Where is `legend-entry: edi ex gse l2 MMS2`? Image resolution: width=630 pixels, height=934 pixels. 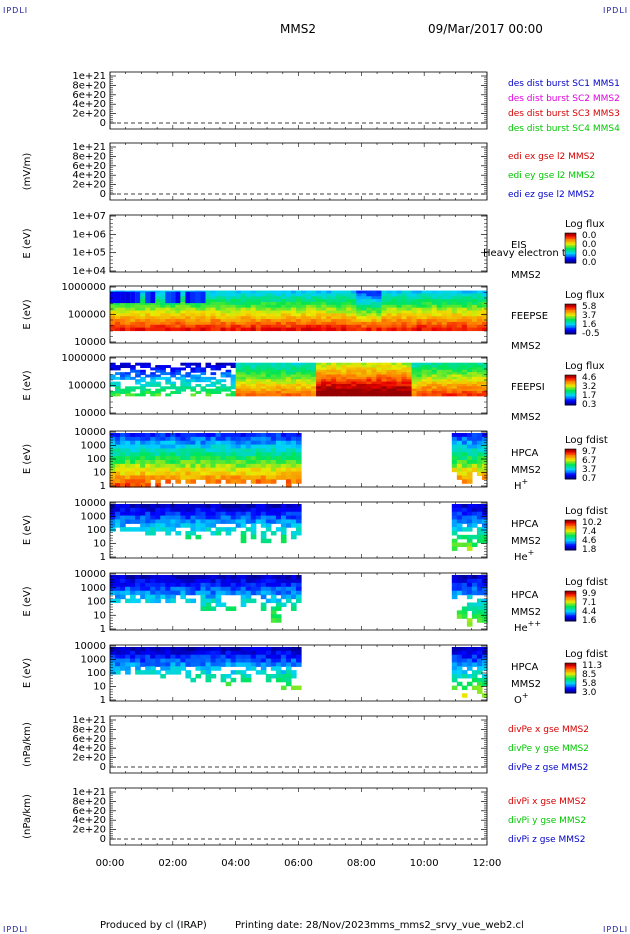
legend-entry: edi ex gse l2 MMS2 is located at coordinates (551, 157).